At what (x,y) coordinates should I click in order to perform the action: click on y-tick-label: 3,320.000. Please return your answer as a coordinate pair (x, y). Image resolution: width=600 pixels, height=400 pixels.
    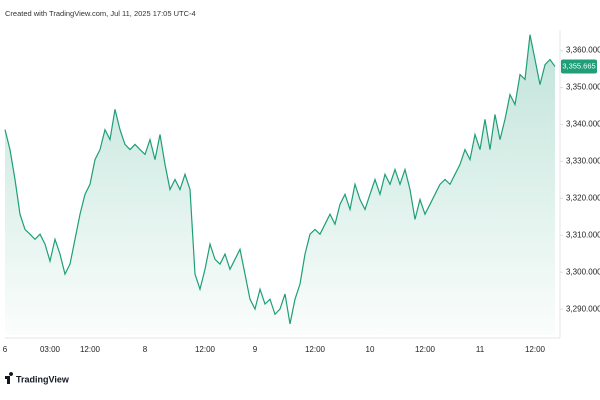
    Looking at the image, I should click on (583, 197).